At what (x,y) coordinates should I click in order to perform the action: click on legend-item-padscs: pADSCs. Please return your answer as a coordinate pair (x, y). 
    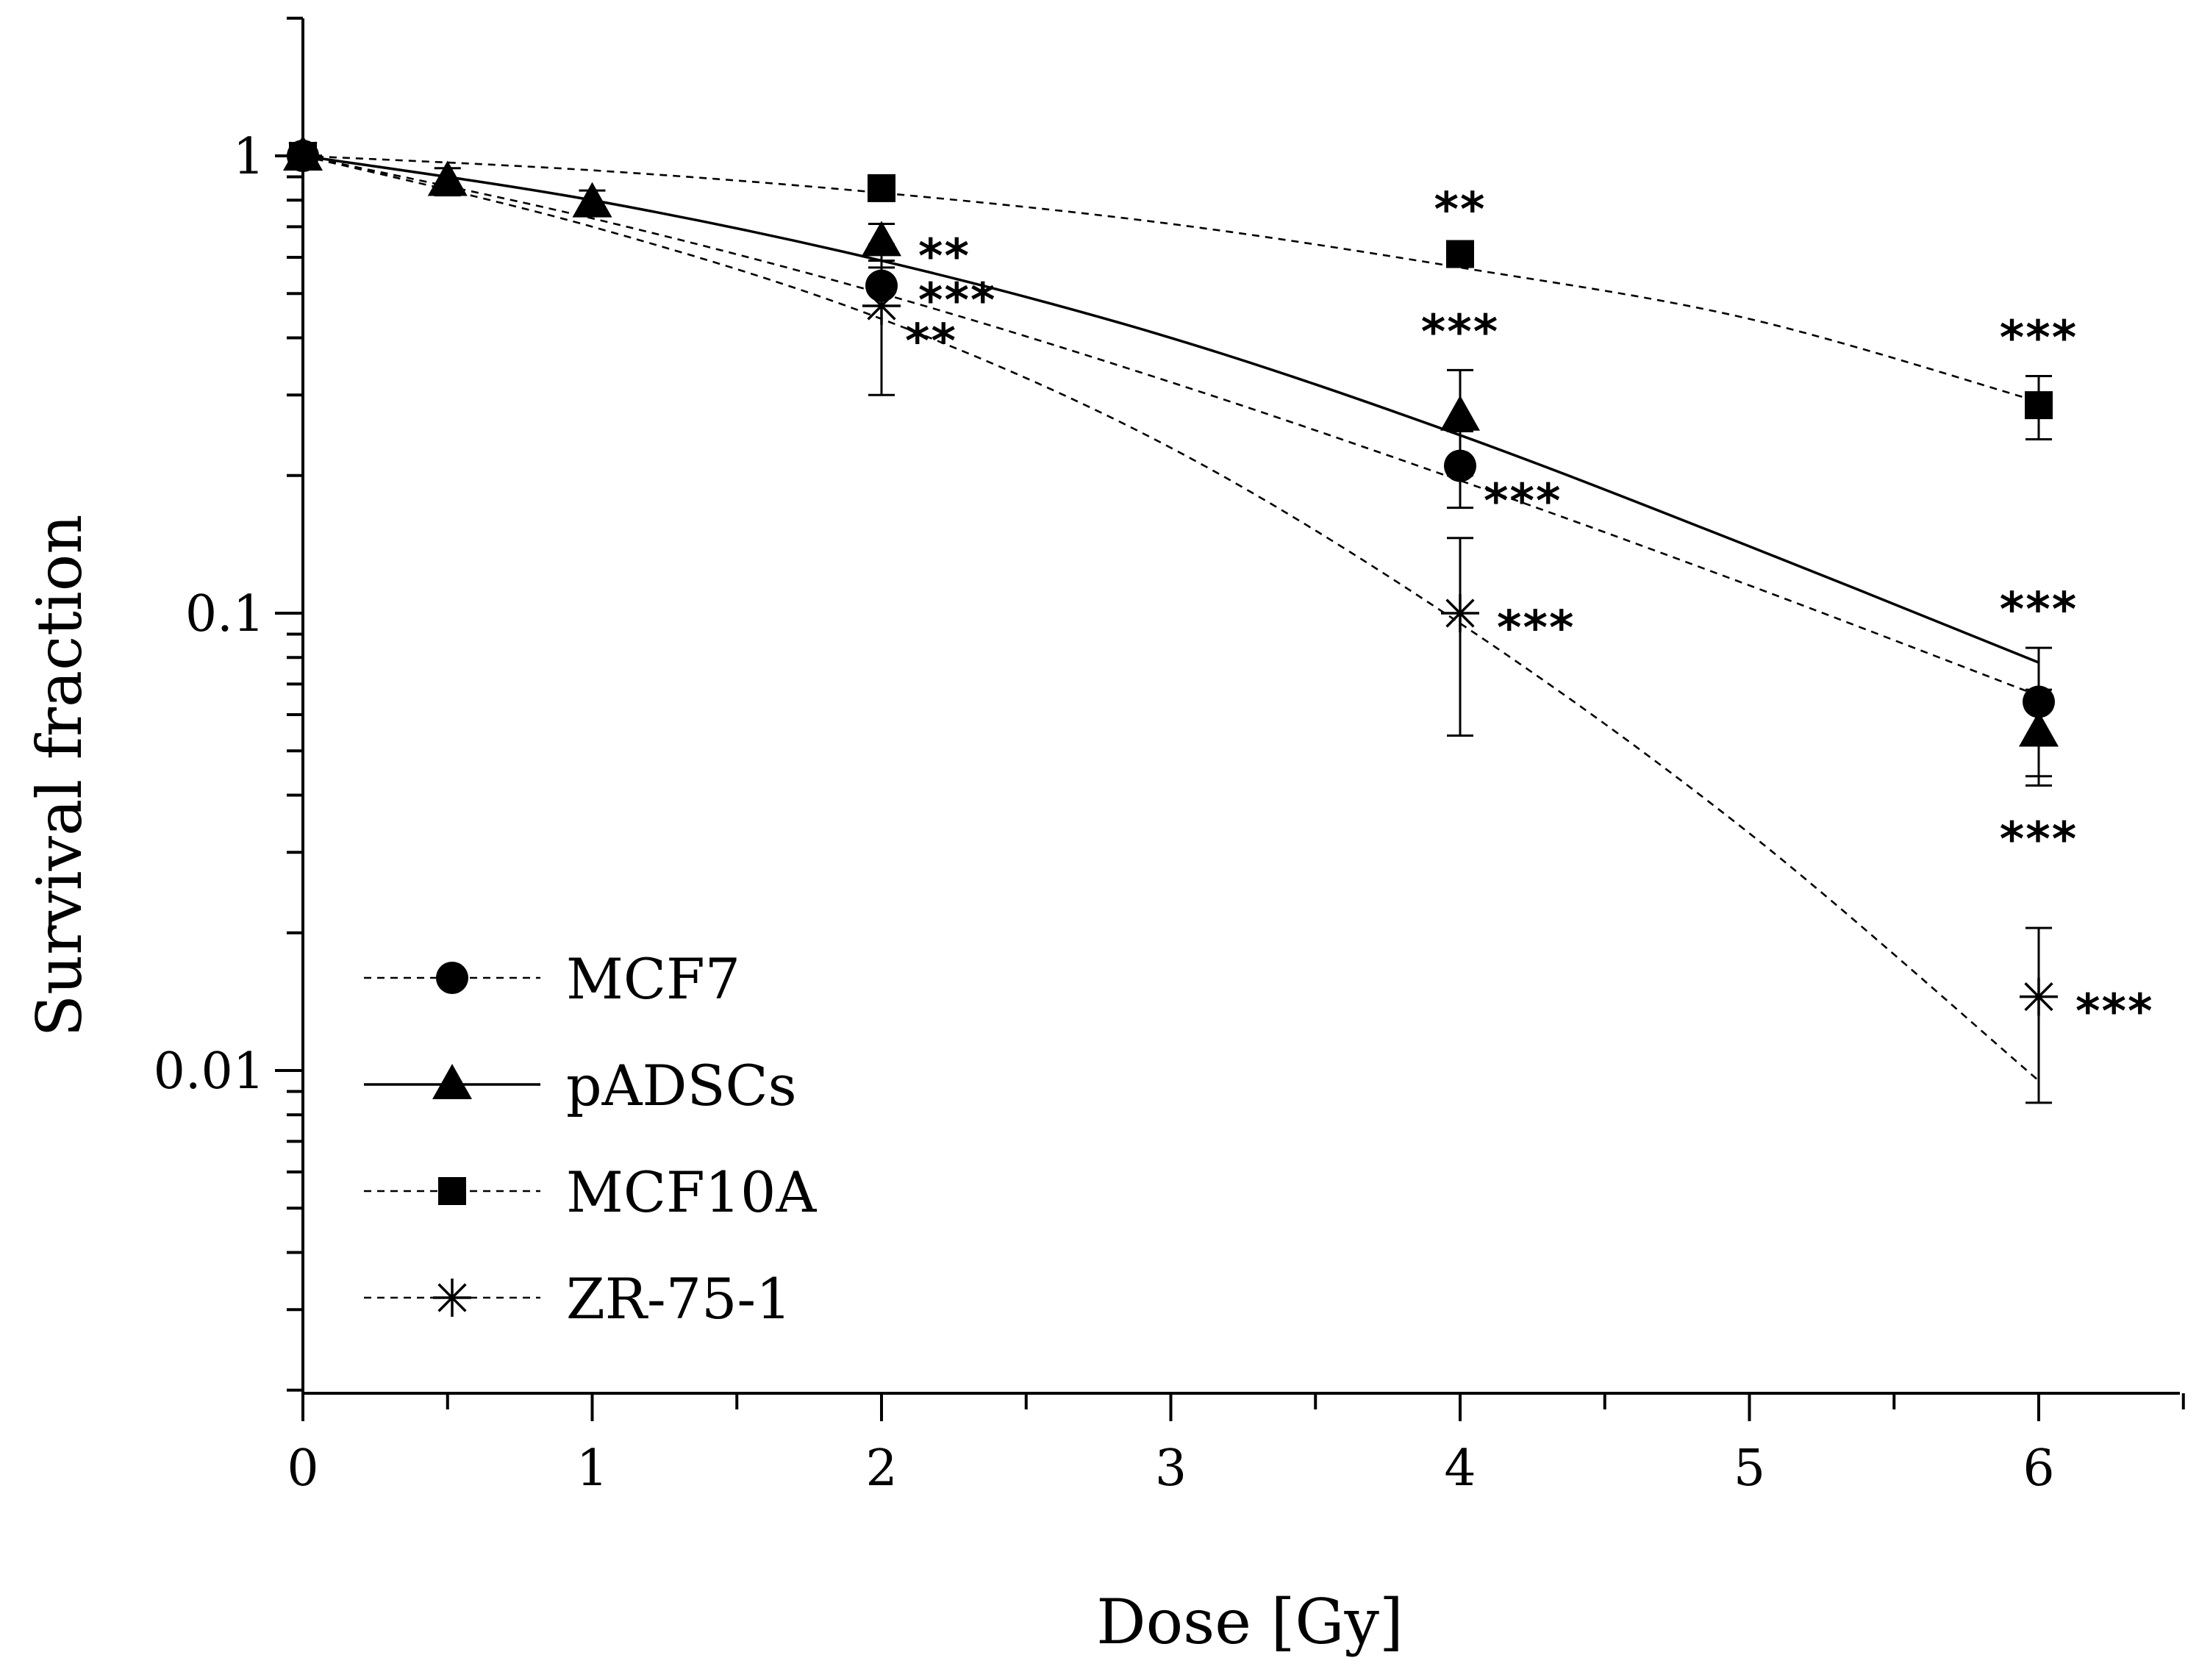
    Looking at the image, I should click on (580, 1085).